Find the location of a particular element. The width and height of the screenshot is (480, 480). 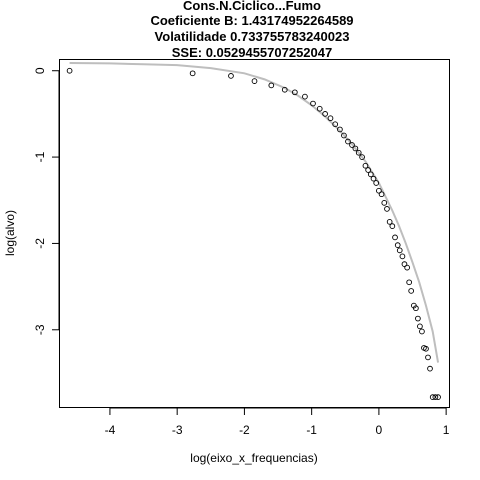

y-tick-label: -1 is located at coordinates (40, 156).